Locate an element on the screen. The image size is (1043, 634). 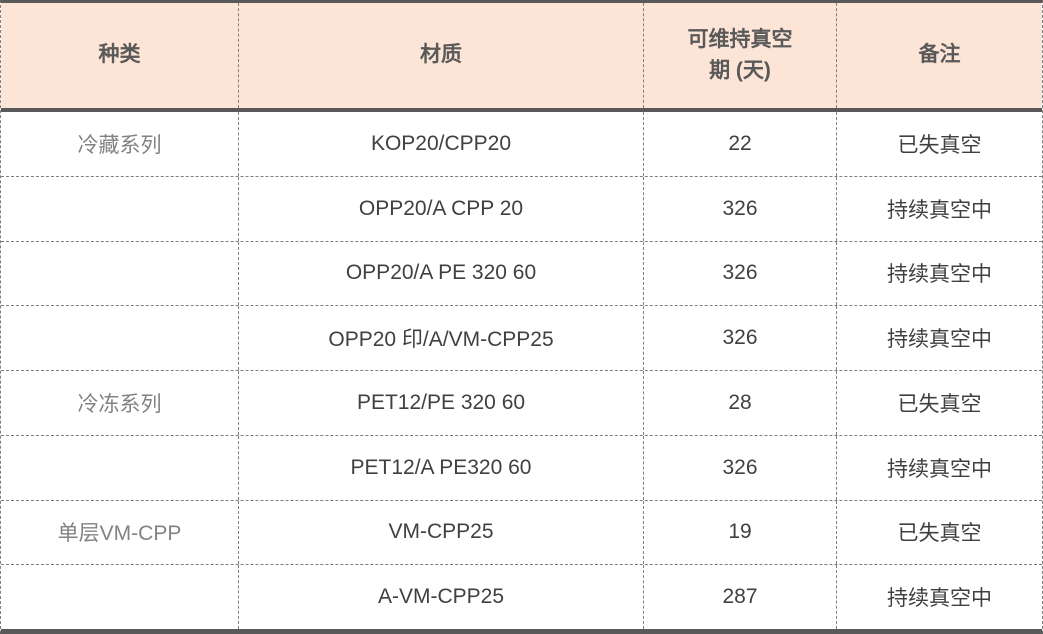
table-row: 冷藏系列 KOP20/CPP20 22 已失真空 is located at coordinates (521, 144).